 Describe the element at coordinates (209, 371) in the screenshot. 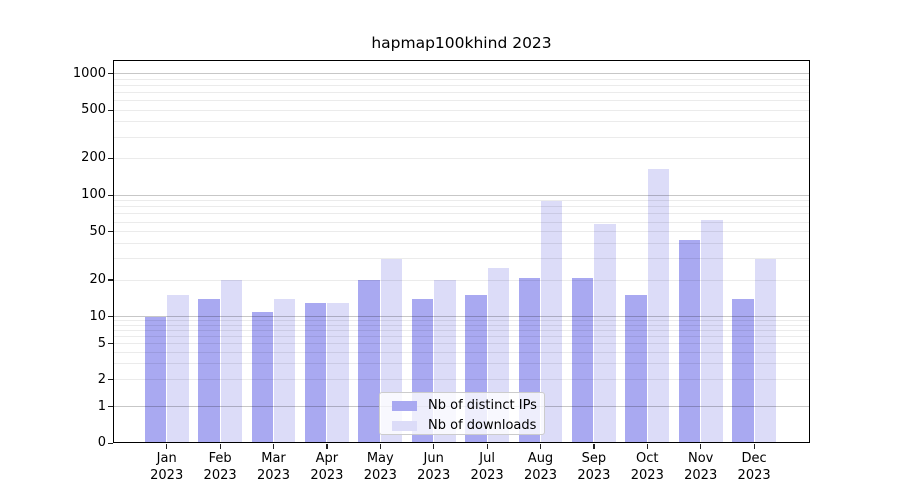

I see `bar-ips-feb` at that location.